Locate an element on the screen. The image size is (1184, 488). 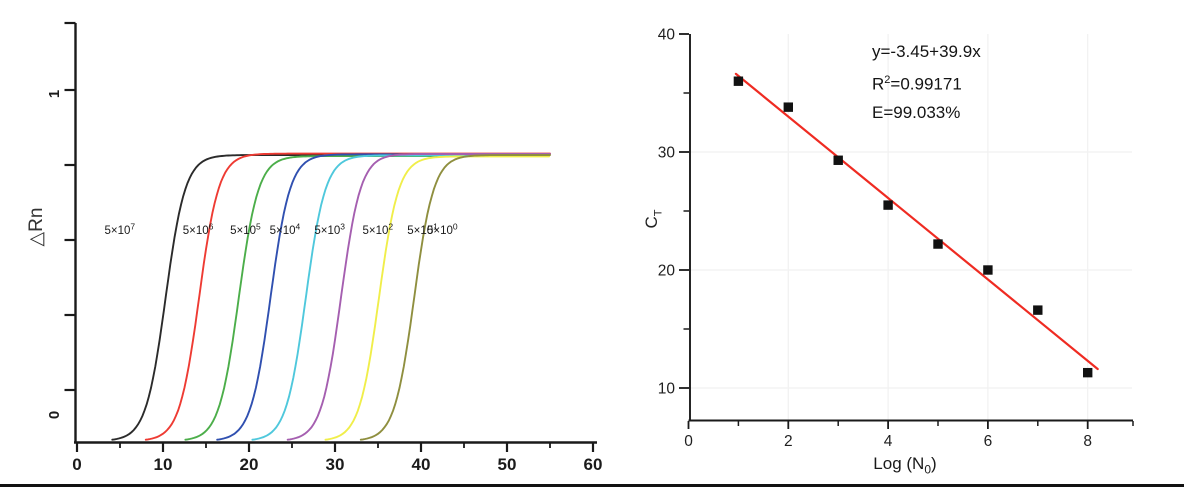
amplification-curve-5x10e0 is located at coordinates (455, 297).